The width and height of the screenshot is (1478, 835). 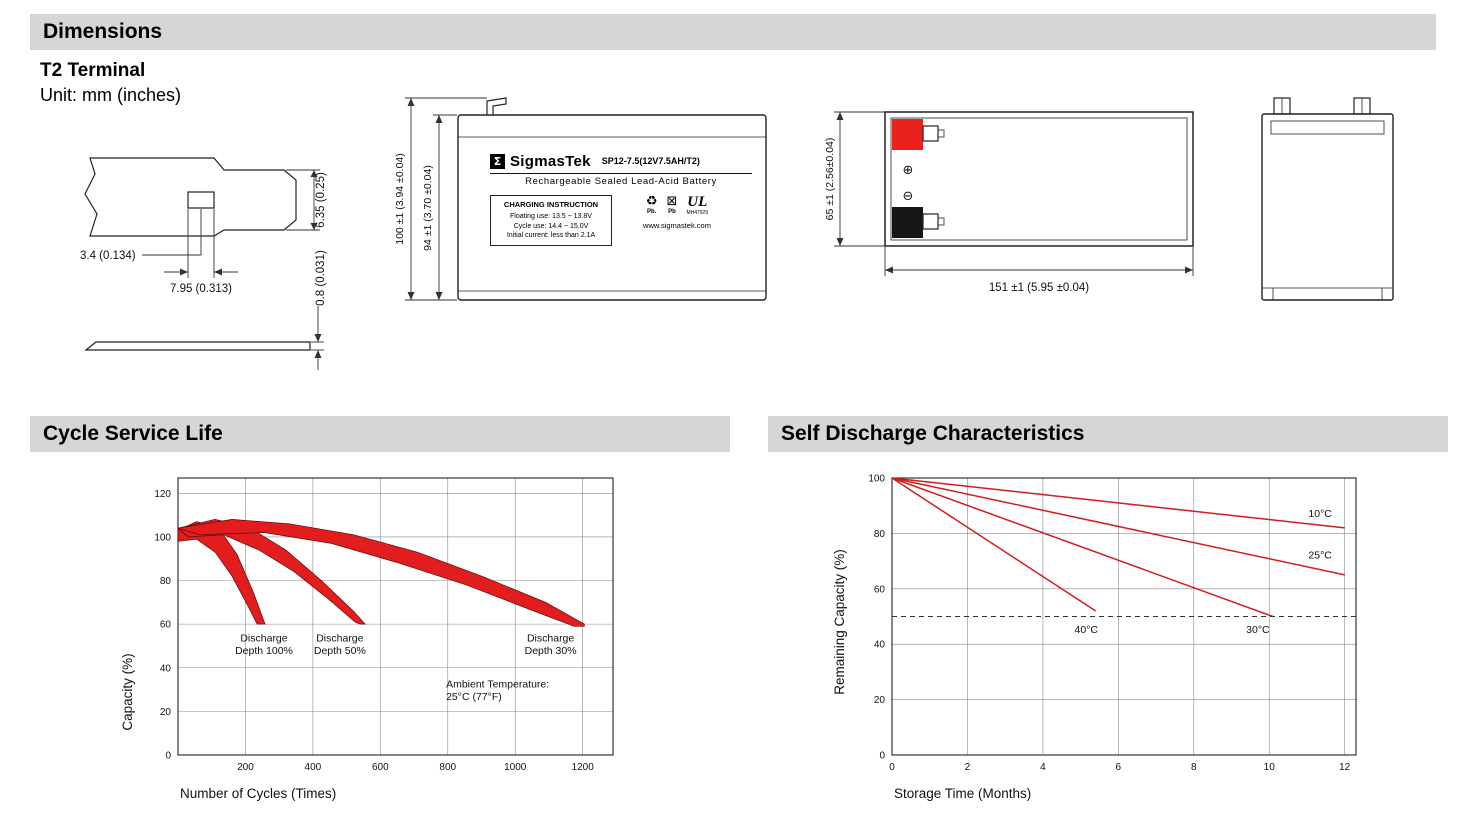 I want to click on ul-letters: UL, so click(x=697, y=202).